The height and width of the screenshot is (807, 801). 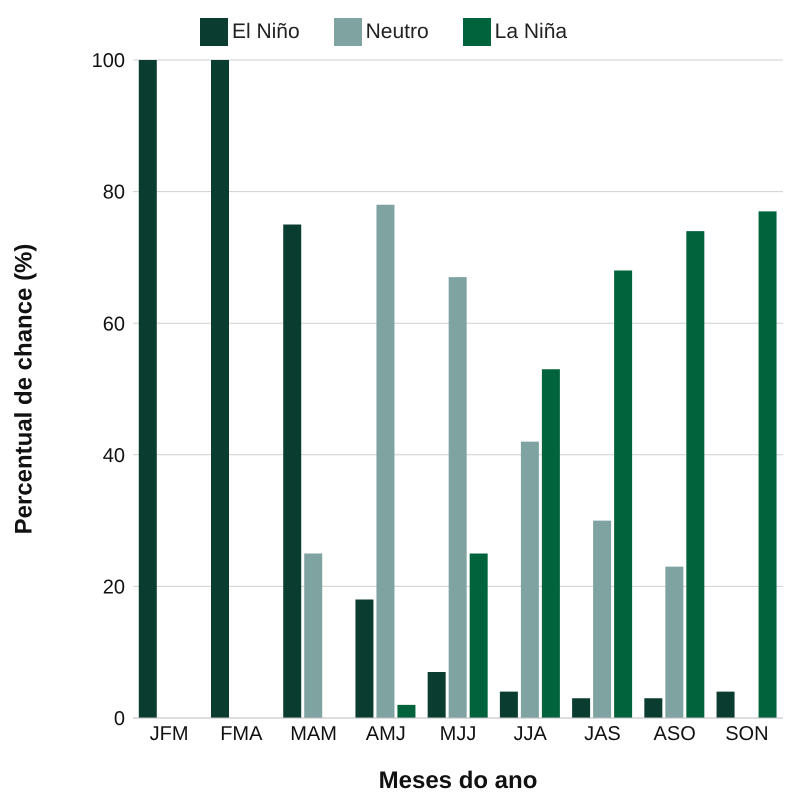 What do you see at coordinates (24, 389) in the screenshot?
I see `y-axis-title: Percentual de chance (%)` at bounding box center [24, 389].